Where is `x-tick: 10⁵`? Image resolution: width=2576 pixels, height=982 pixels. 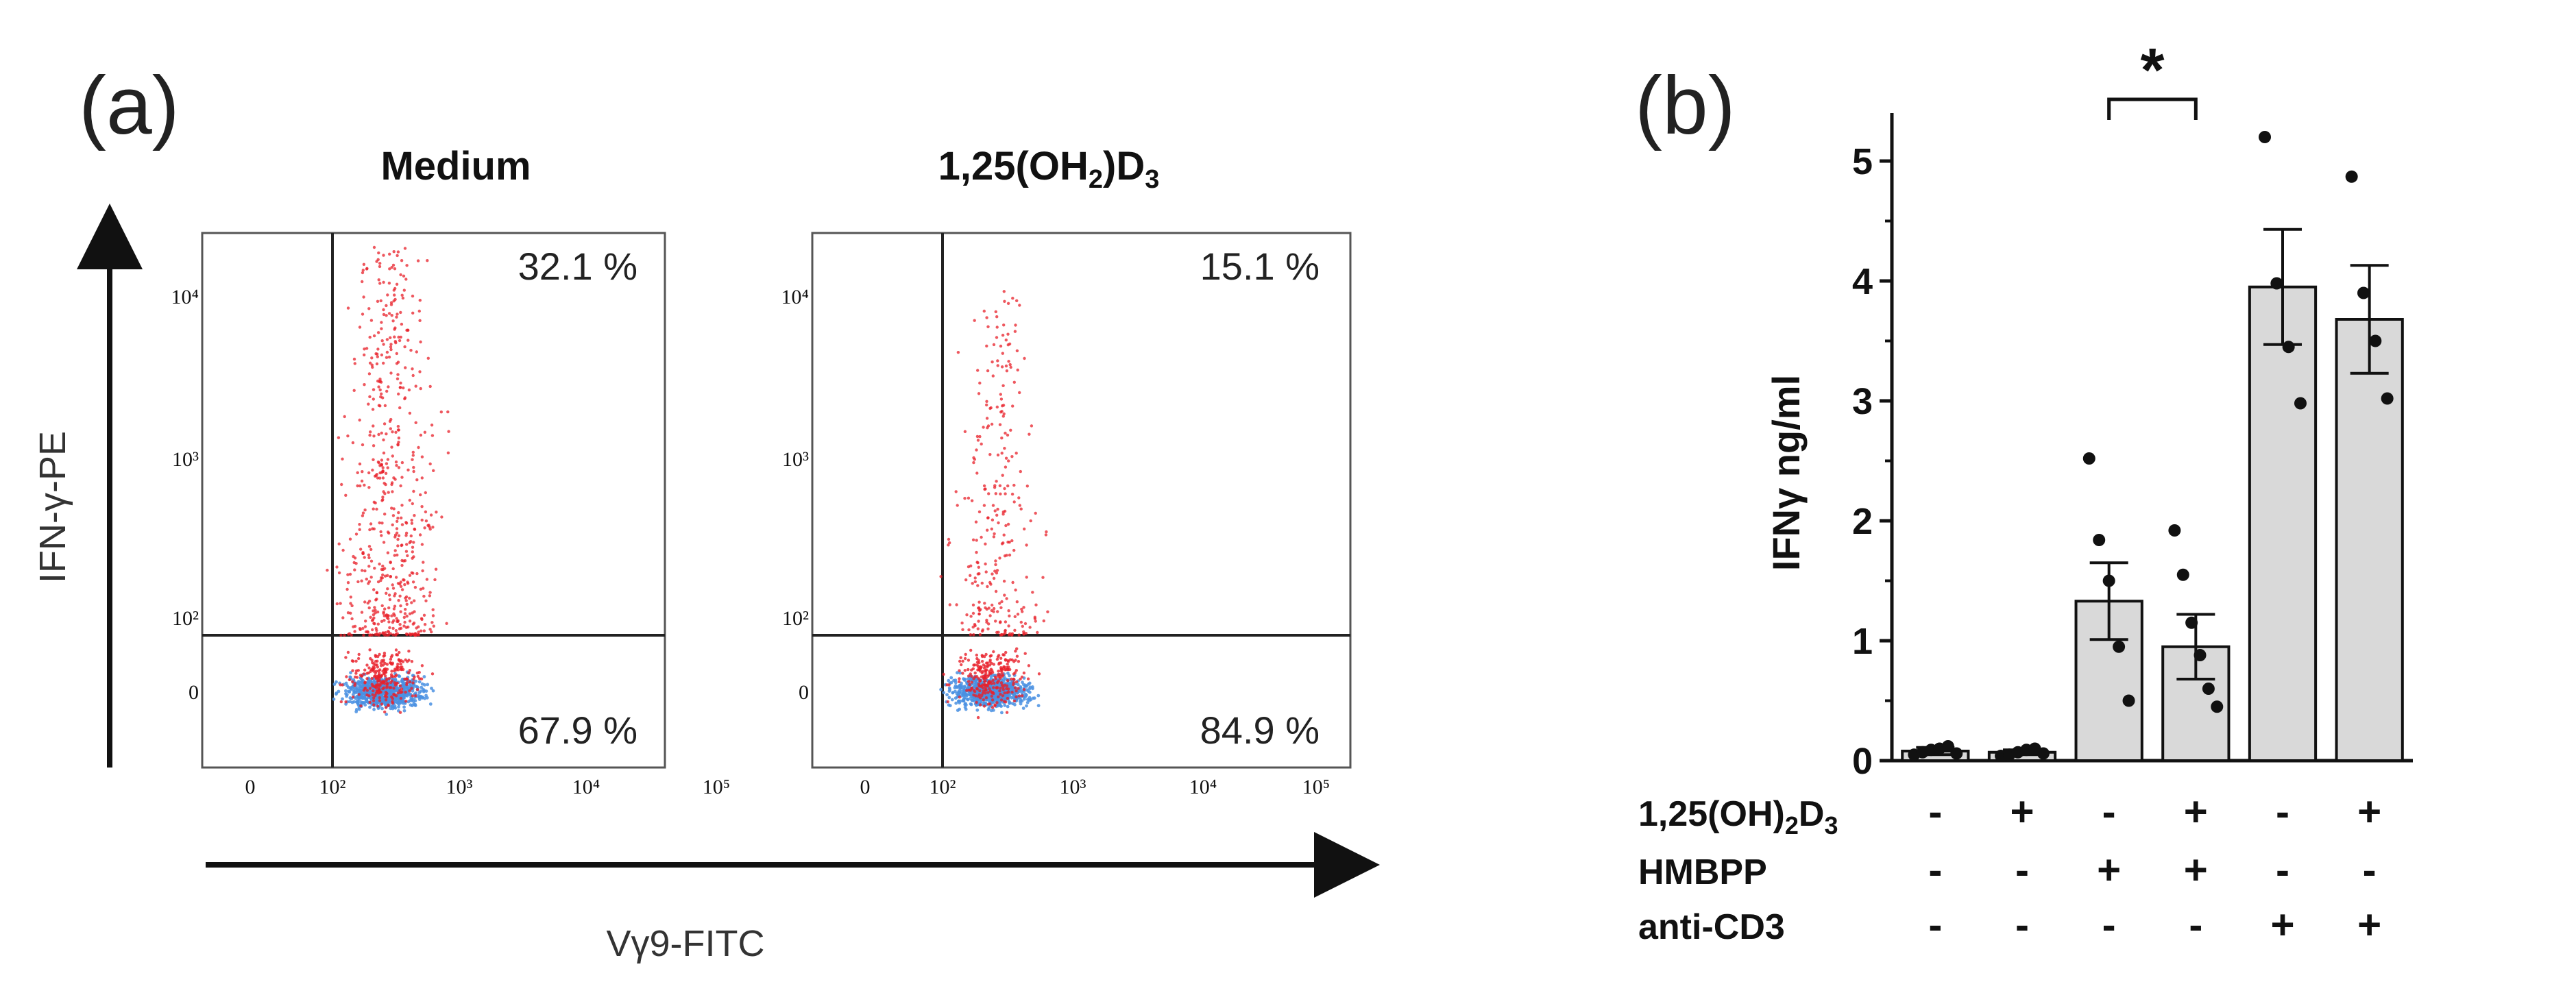 x-tick: 10⁵ is located at coordinates (1316, 787).